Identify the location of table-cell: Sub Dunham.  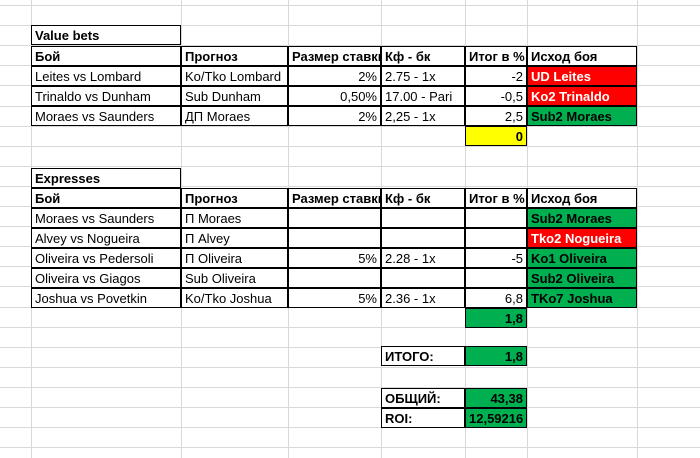
(234, 96).